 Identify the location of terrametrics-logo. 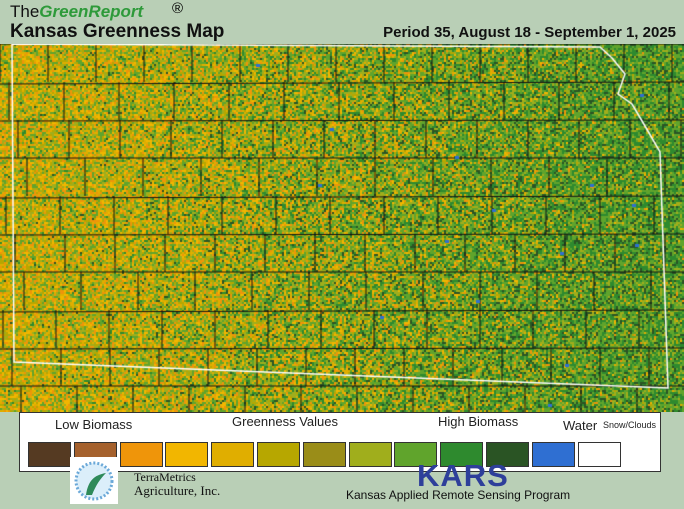
(94, 480).